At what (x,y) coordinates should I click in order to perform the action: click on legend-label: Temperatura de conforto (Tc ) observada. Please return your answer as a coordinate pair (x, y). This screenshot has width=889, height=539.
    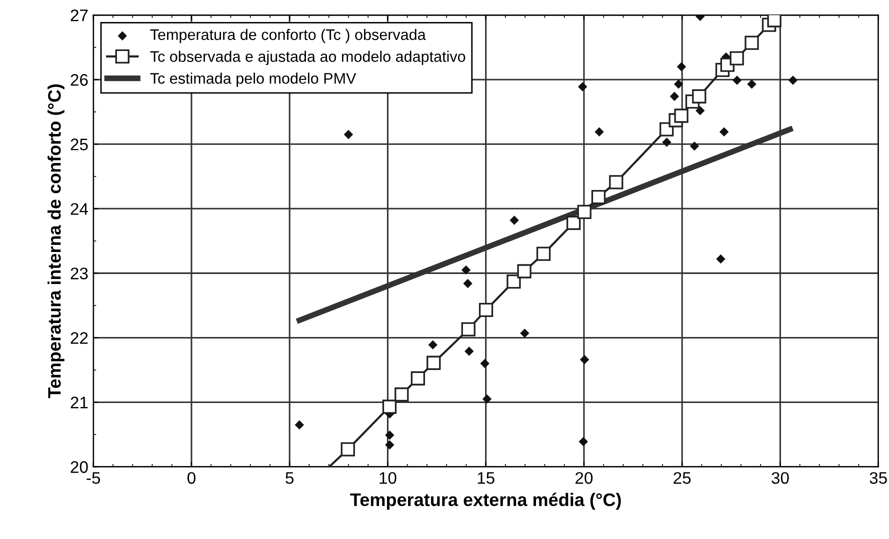
    Looking at the image, I should click on (288, 36).